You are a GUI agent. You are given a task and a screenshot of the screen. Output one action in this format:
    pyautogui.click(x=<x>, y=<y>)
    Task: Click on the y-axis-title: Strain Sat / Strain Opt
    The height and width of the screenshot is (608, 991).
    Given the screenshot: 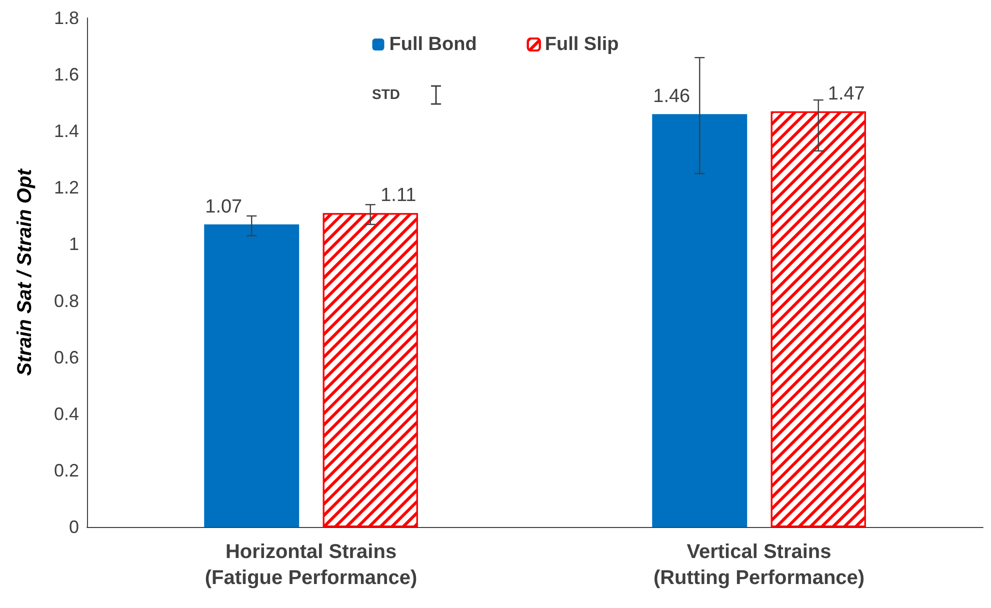 What is the action you would take?
    pyautogui.click(x=25, y=272)
    